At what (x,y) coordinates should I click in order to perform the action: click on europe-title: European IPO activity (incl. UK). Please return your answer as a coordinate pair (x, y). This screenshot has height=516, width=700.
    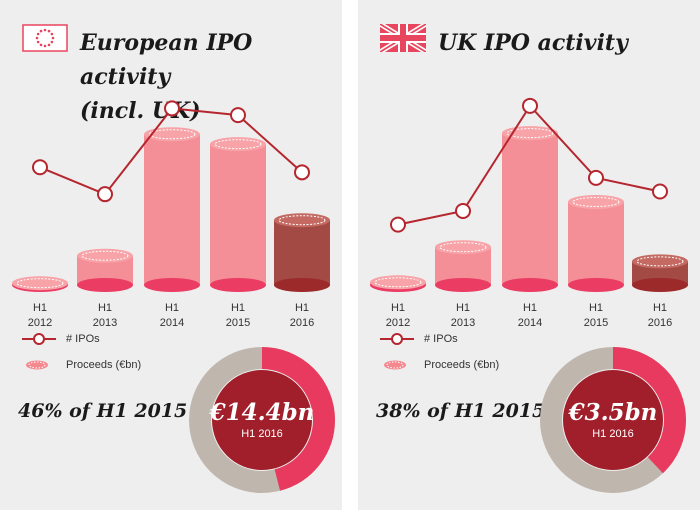
    Looking at the image, I should click on (211, 77).